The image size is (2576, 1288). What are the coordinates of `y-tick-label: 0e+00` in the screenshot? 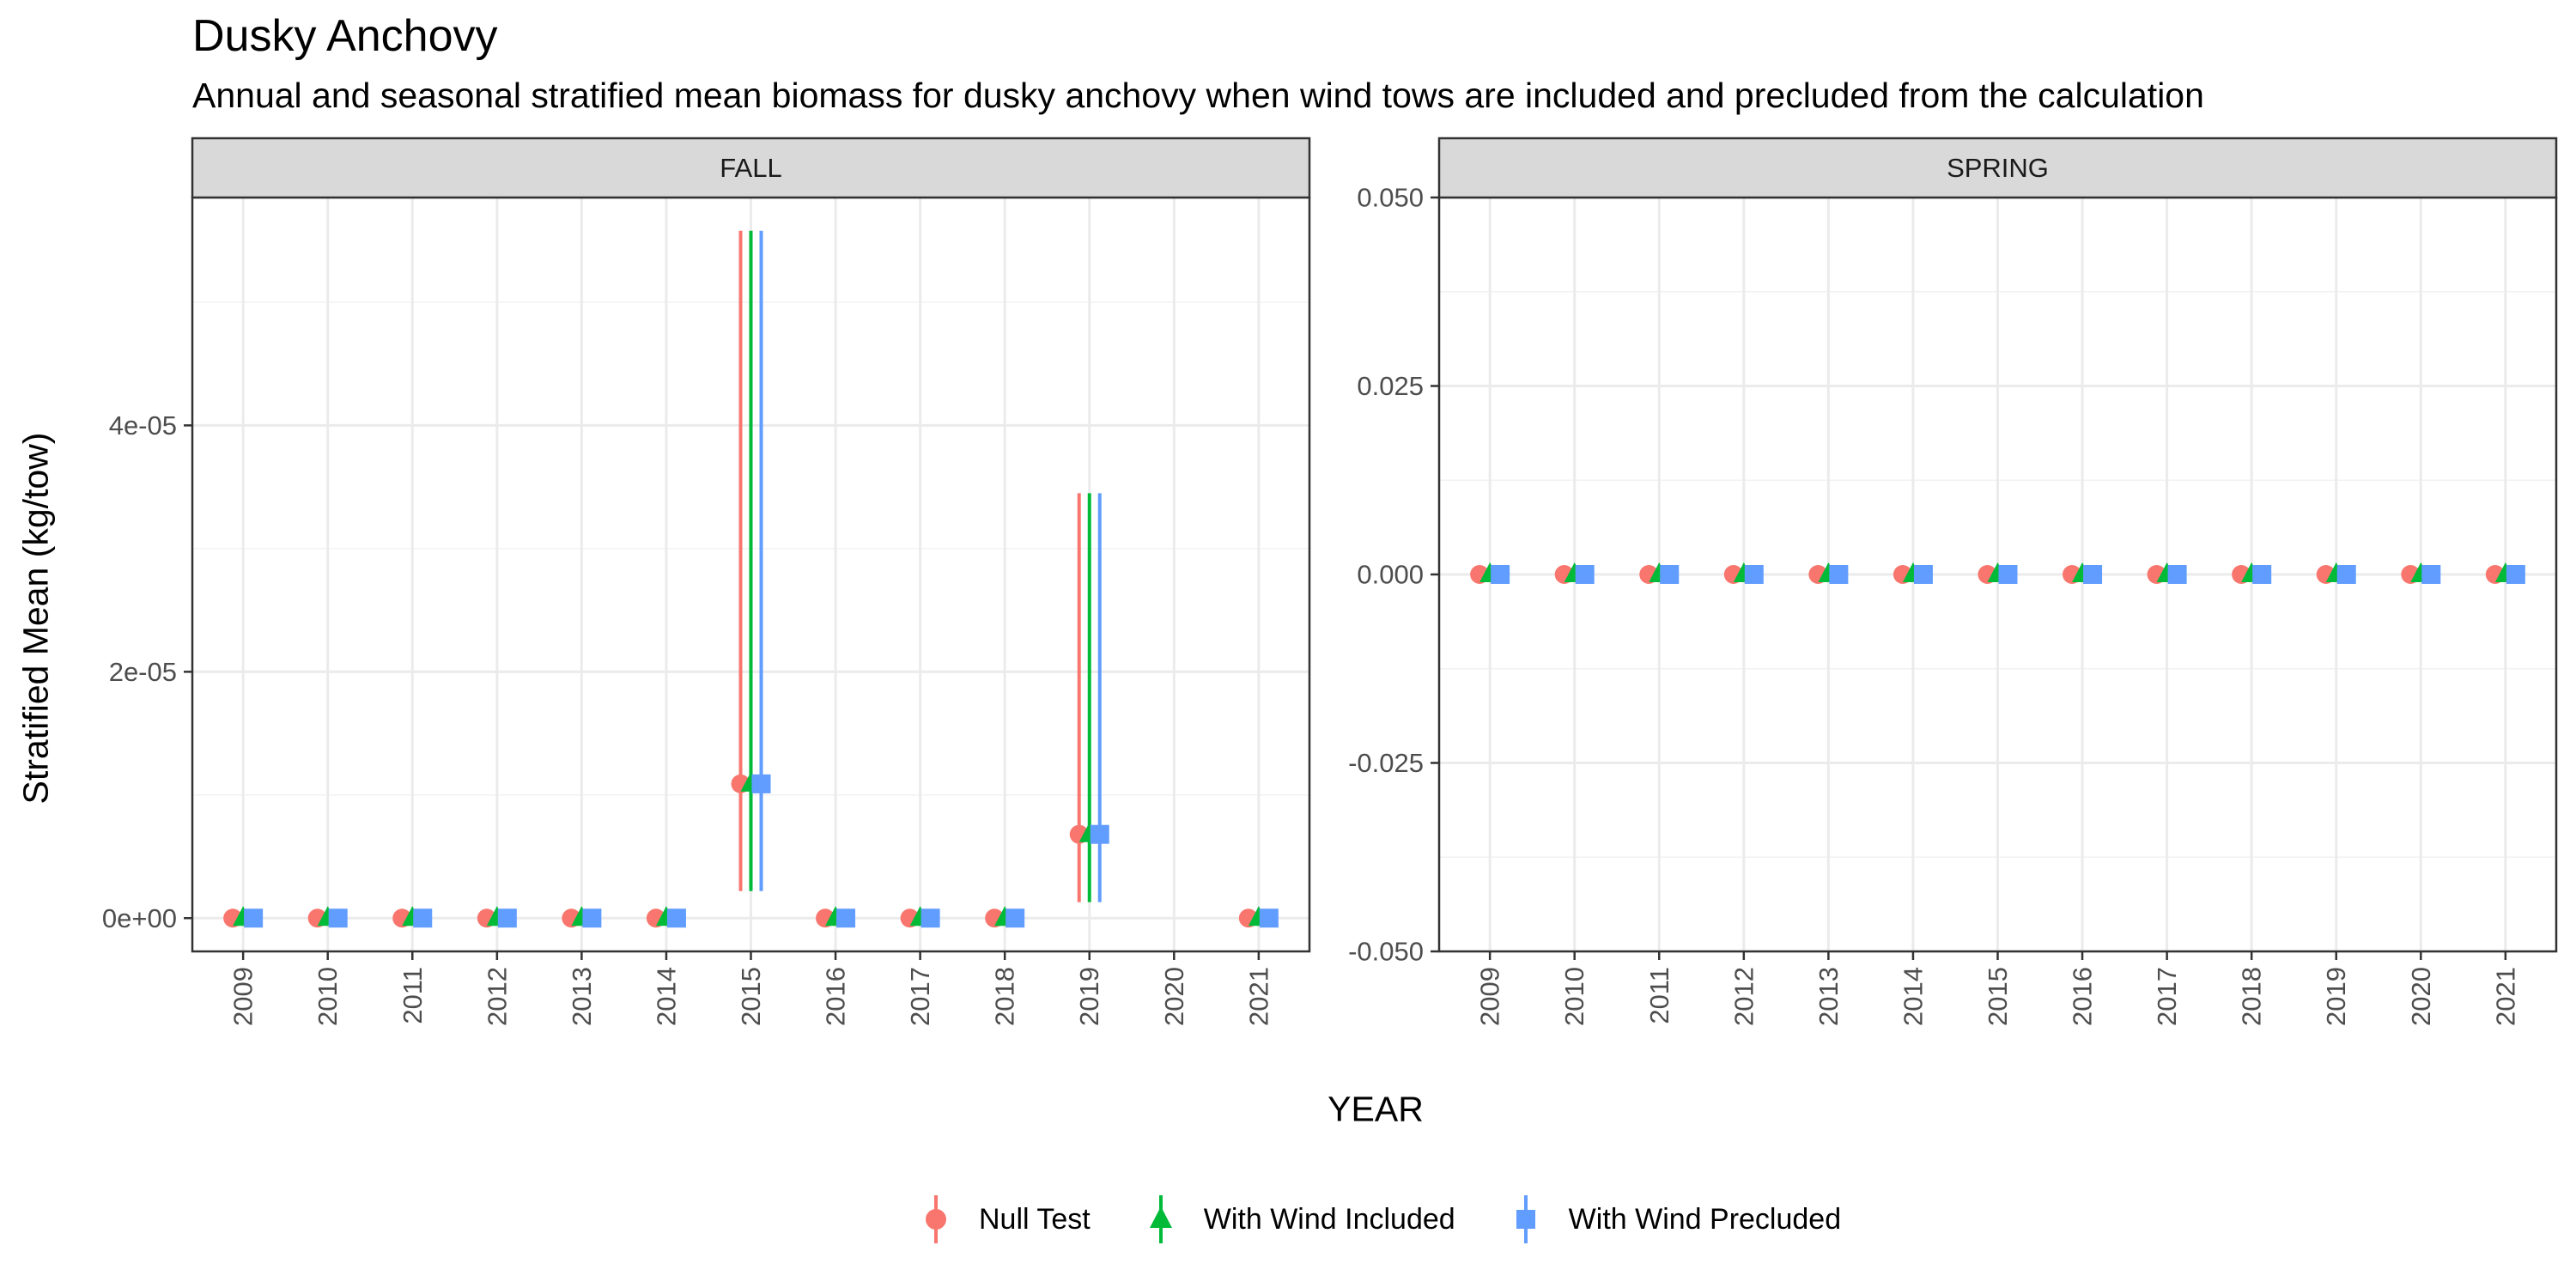 It's located at (139, 918).